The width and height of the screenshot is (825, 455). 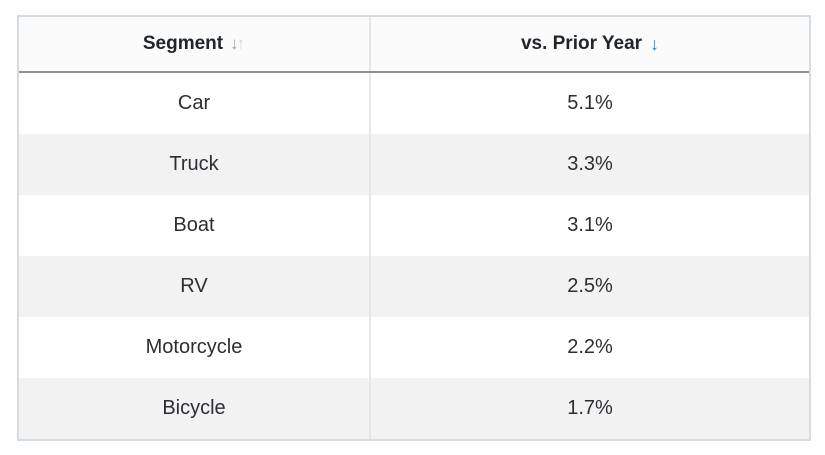 I want to click on value-cell: 1.7%, so click(x=590, y=408).